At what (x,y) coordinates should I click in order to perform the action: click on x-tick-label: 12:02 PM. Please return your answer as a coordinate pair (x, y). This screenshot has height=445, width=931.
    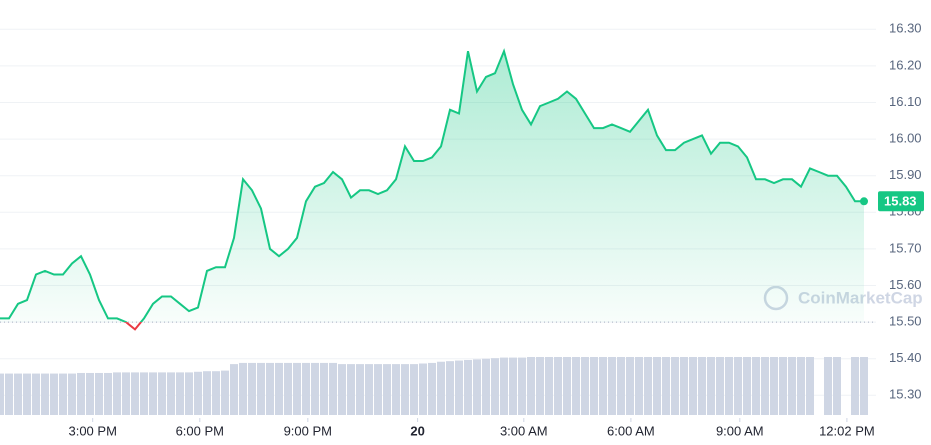
    Looking at the image, I should click on (847, 430).